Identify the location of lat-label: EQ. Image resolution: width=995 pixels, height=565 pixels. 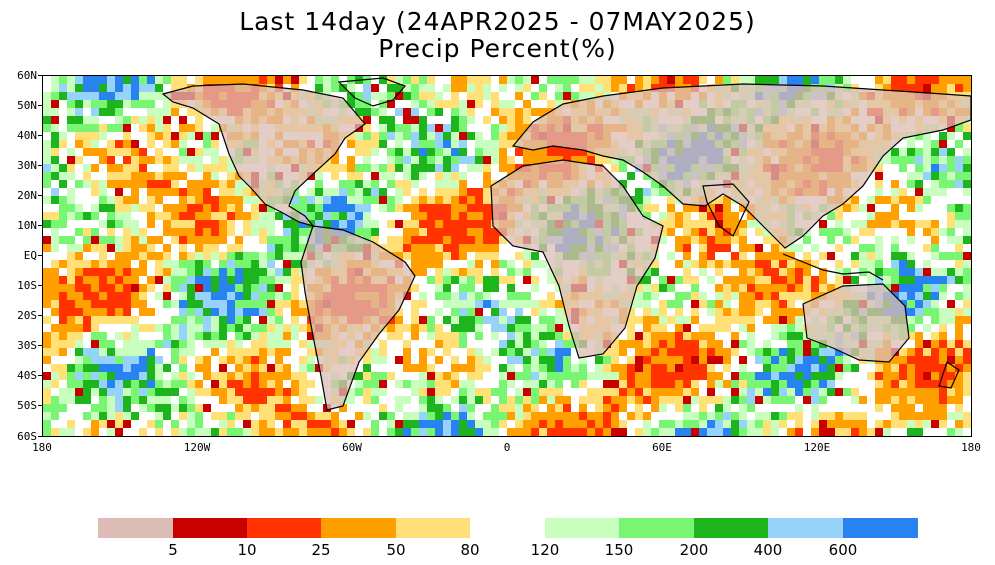
(30, 255).